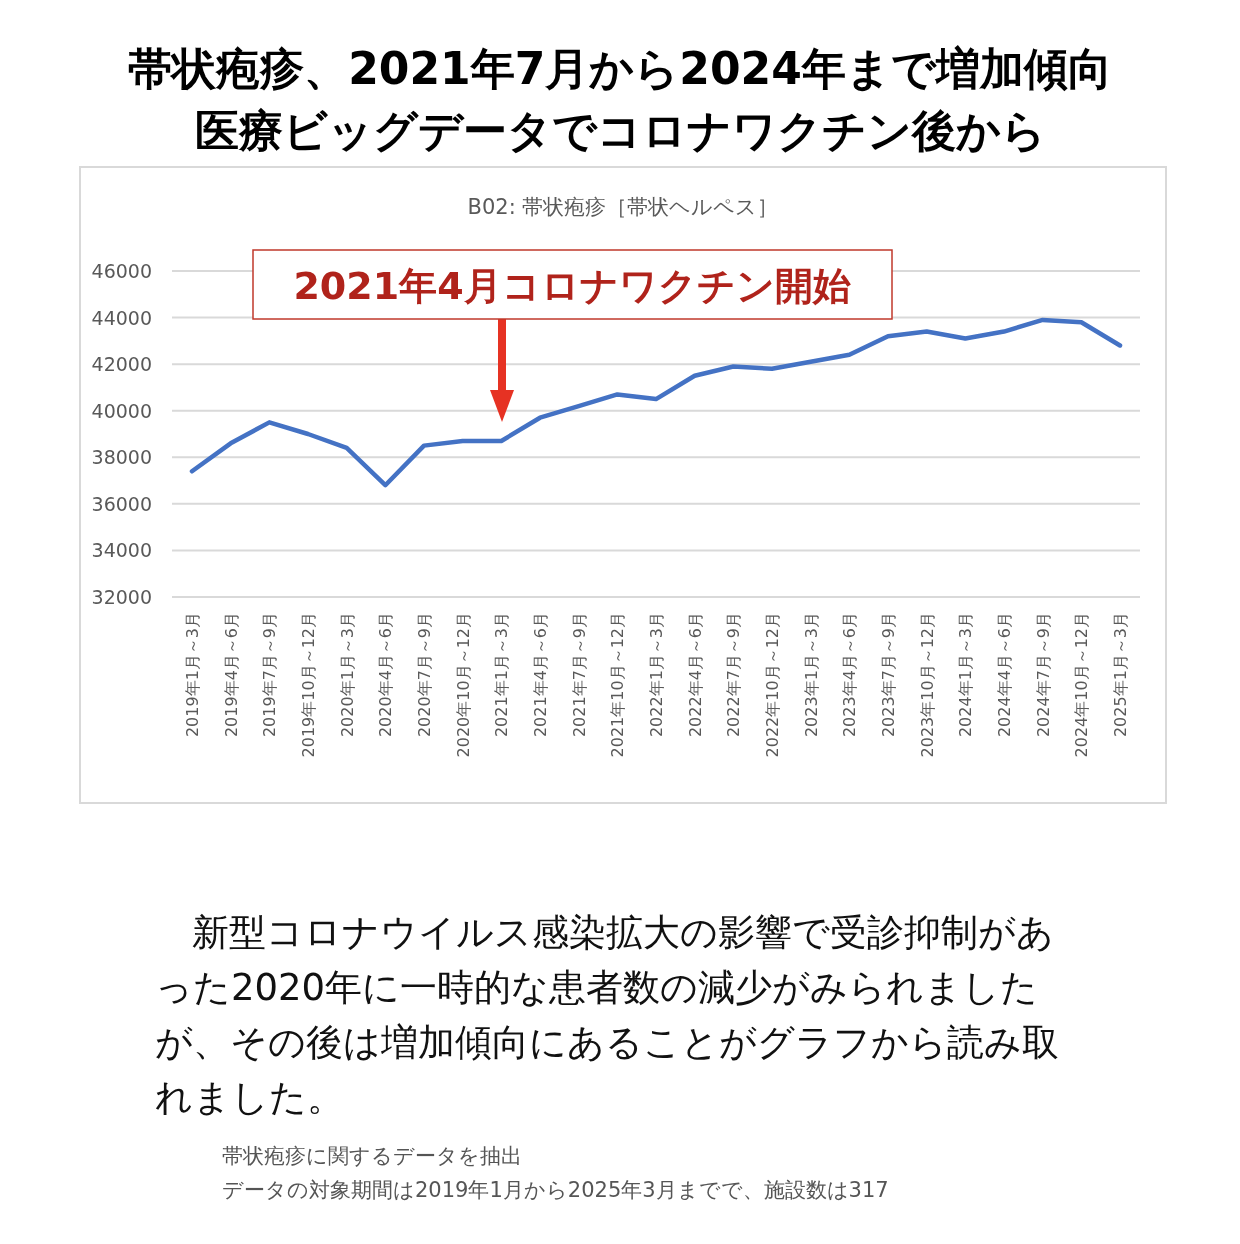 This screenshot has width=1240, height=1244. I want to click on y-tick-label: 34000, so click(121, 550).